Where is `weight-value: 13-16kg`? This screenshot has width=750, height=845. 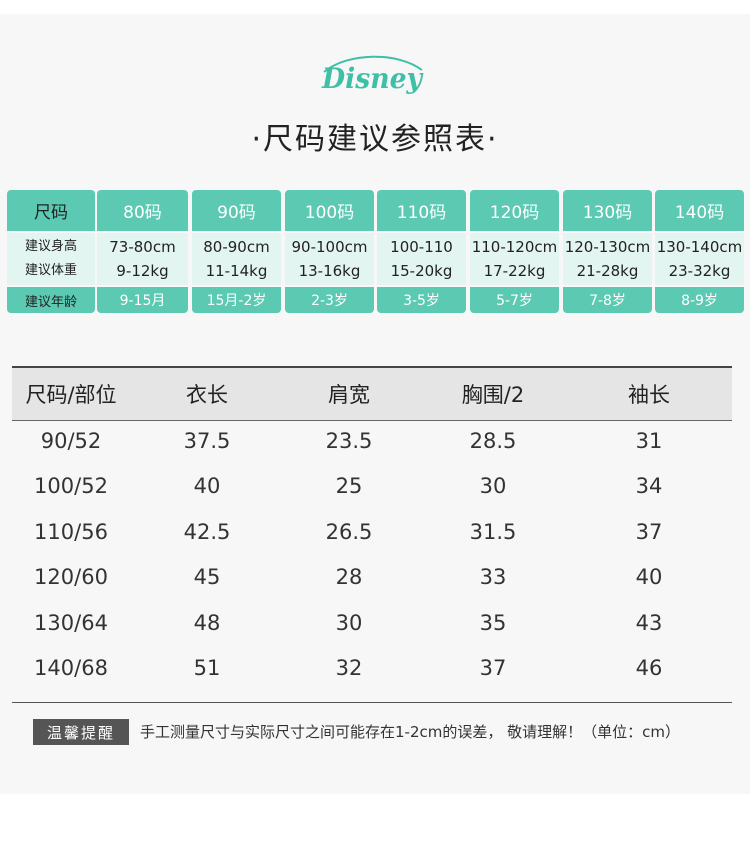
weight-value: 13-16kg is located at coordinates (329, 271).